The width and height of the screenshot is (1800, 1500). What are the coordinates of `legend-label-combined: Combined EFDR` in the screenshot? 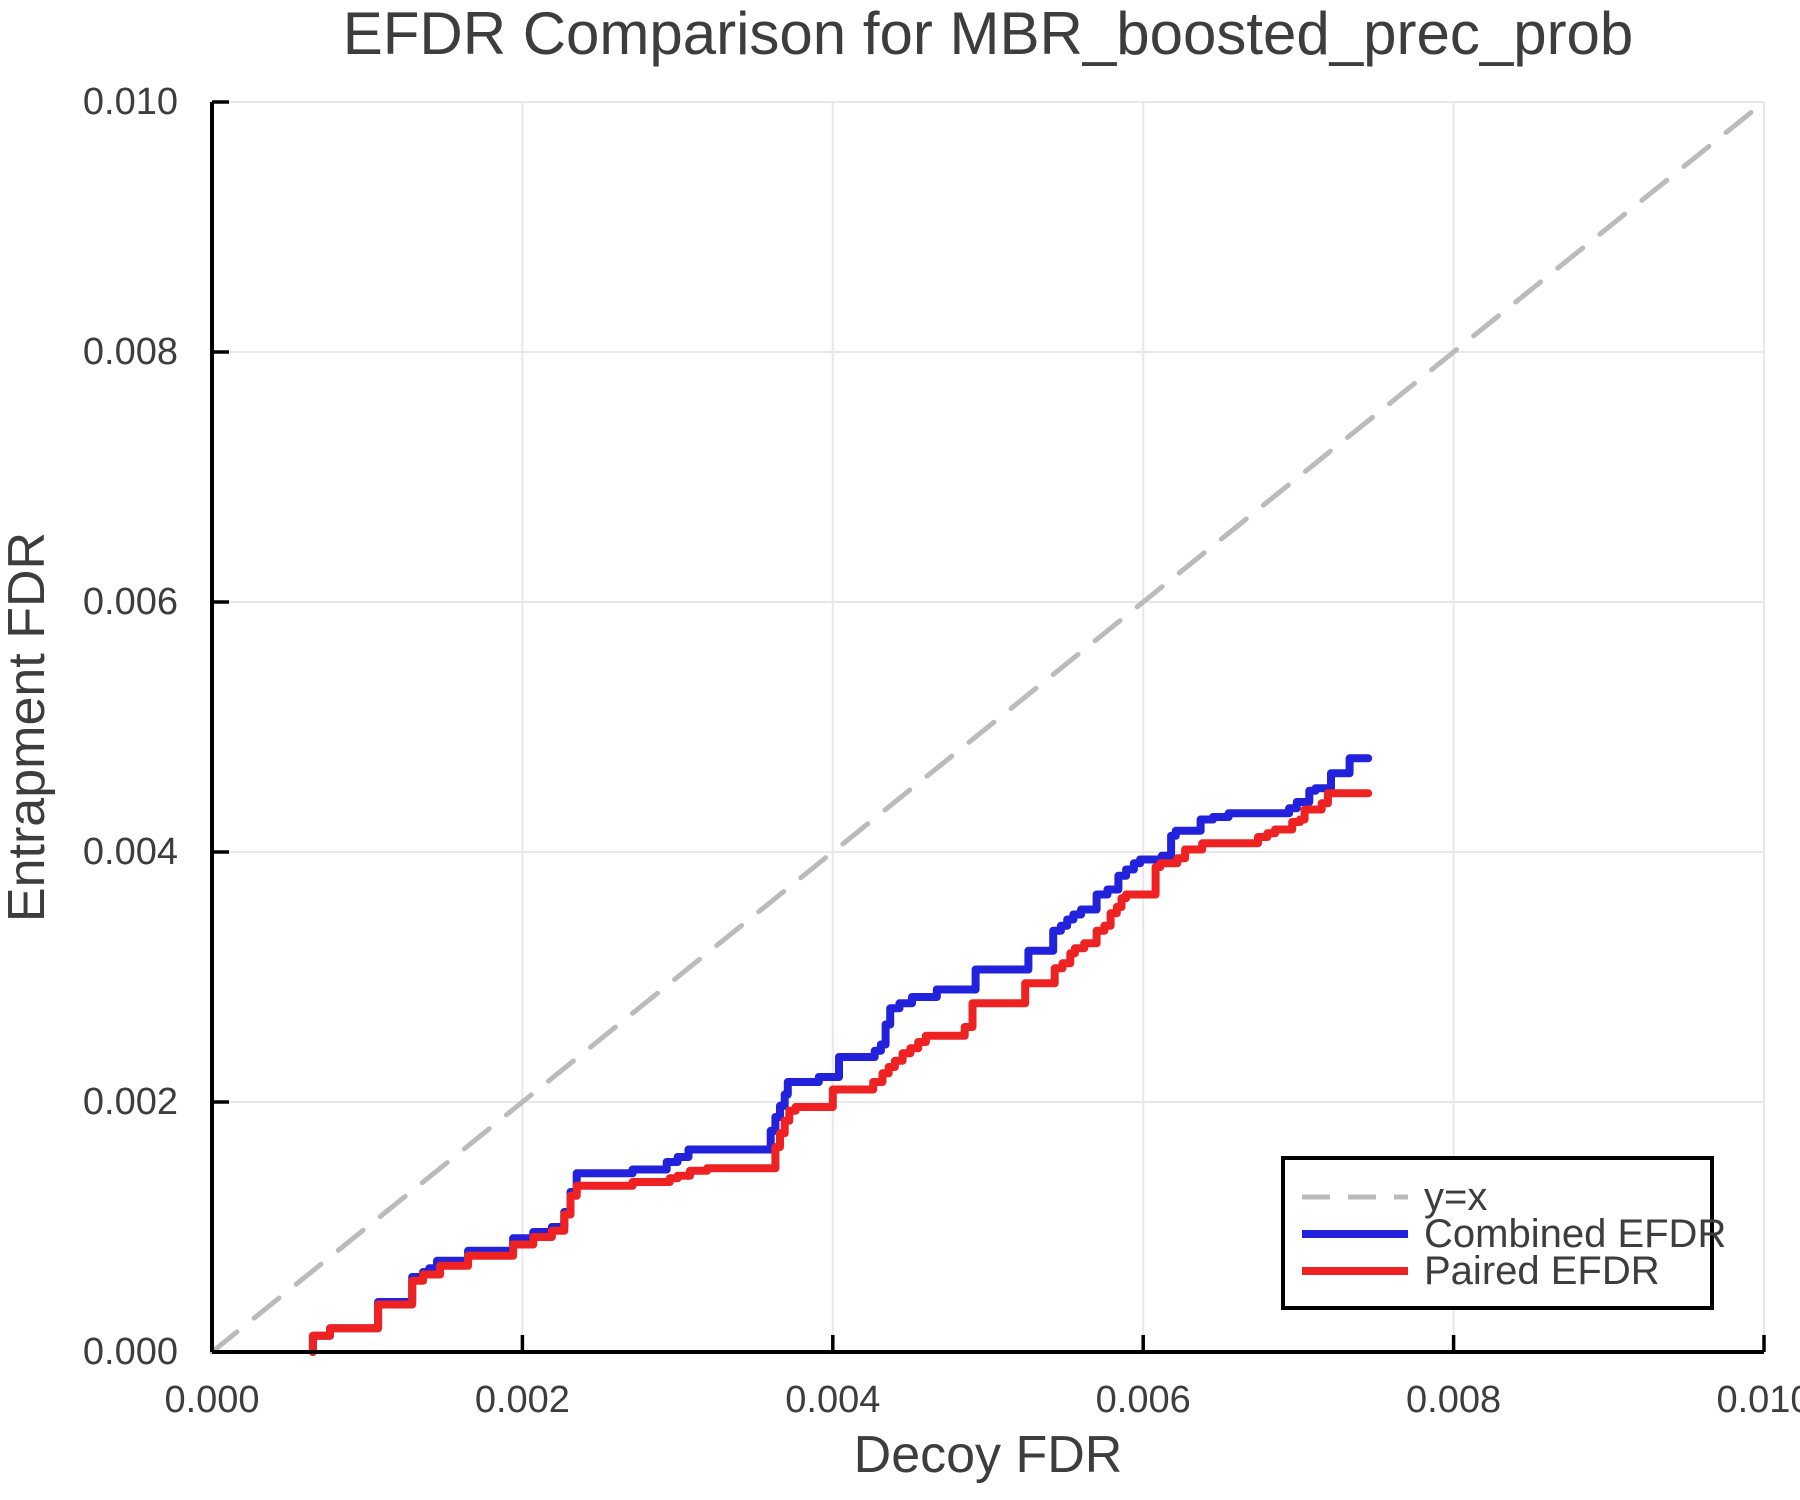 It's located at (1575, 1234).